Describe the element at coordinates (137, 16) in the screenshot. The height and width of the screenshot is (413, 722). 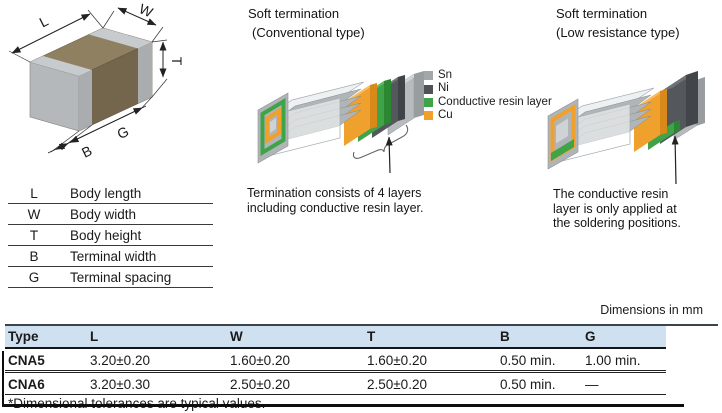
I see `dimension-arrow-w` at that location.